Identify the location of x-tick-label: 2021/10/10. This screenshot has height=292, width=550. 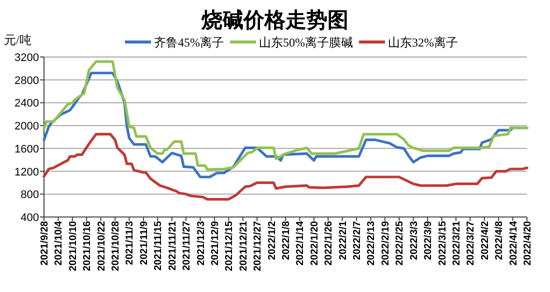
(73, 246).